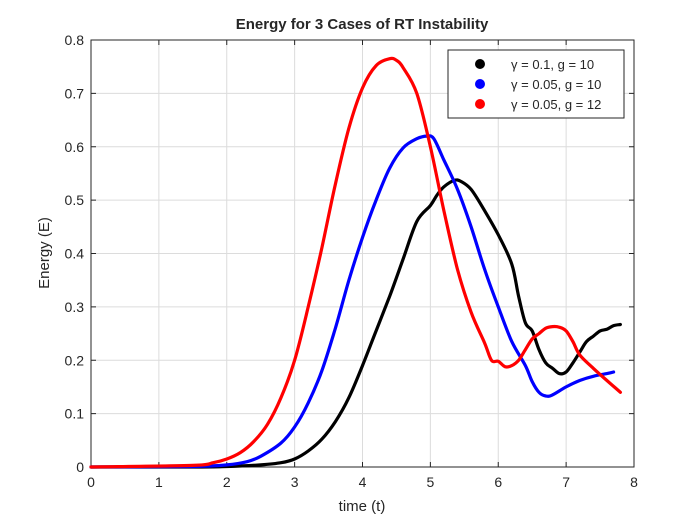 Image resolution: width=700 pixels, height=530 pixels. What do you see at coordinates (634, 482) in the screenshot?
I see `x-tick-label: 8` at bounding box center [634, 482].